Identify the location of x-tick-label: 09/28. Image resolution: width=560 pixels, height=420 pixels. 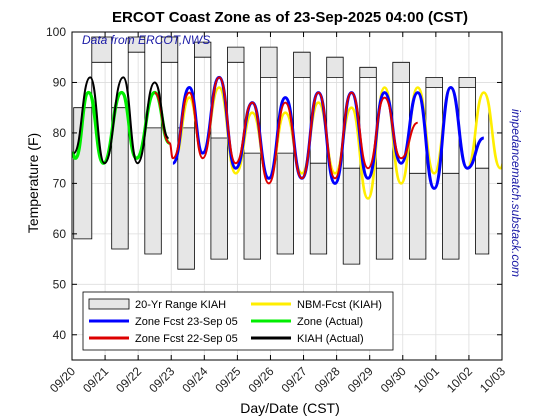
(327, 379).